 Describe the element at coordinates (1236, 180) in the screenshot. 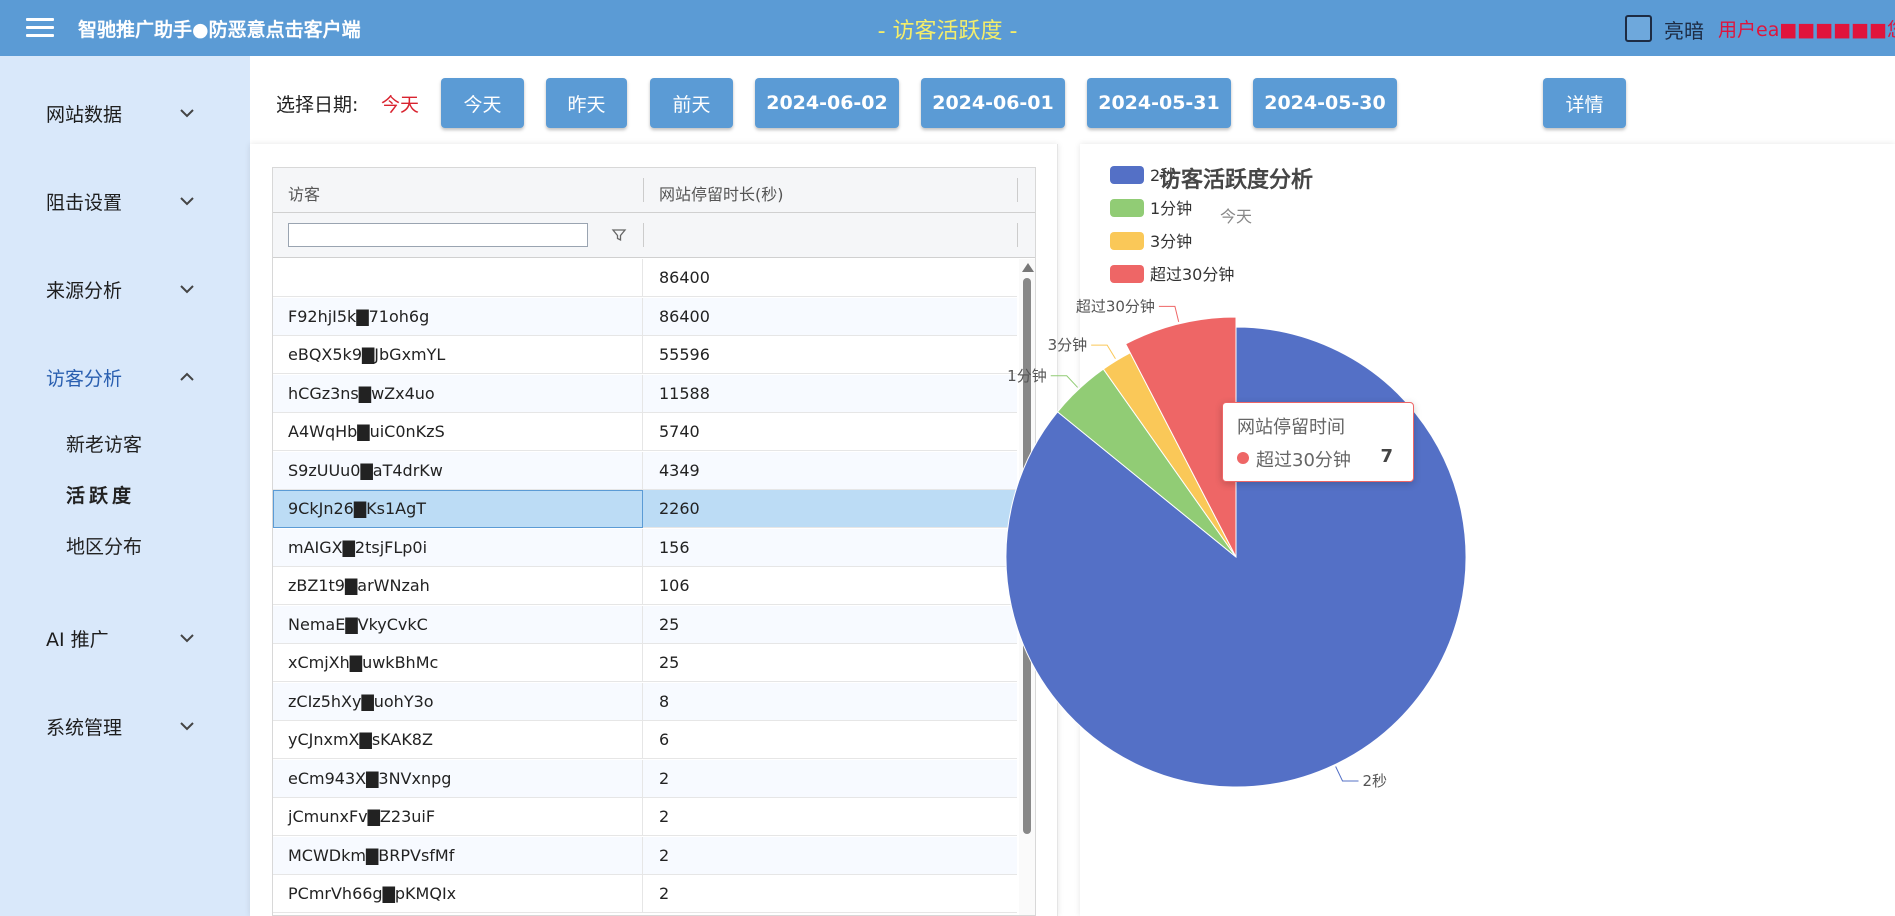

I see `chart-title: 访客活跃度分析` at that location.